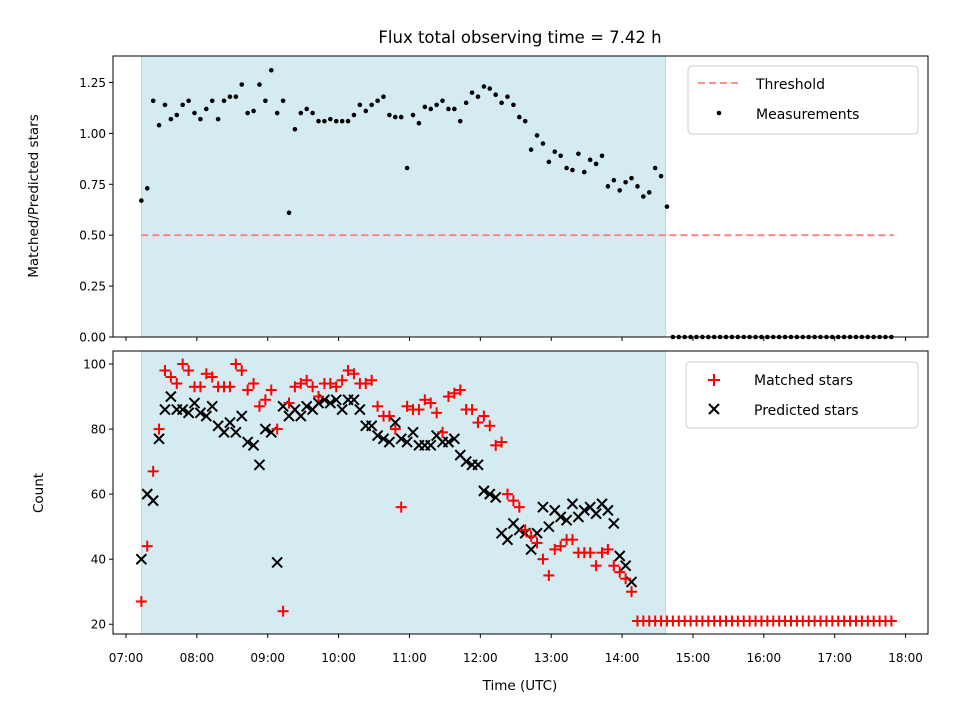 This screenshot has width=960, height=724. Describe the element at coordinates (98, 625) in the screenshot. I see `y-tick-label: 20` at that location.